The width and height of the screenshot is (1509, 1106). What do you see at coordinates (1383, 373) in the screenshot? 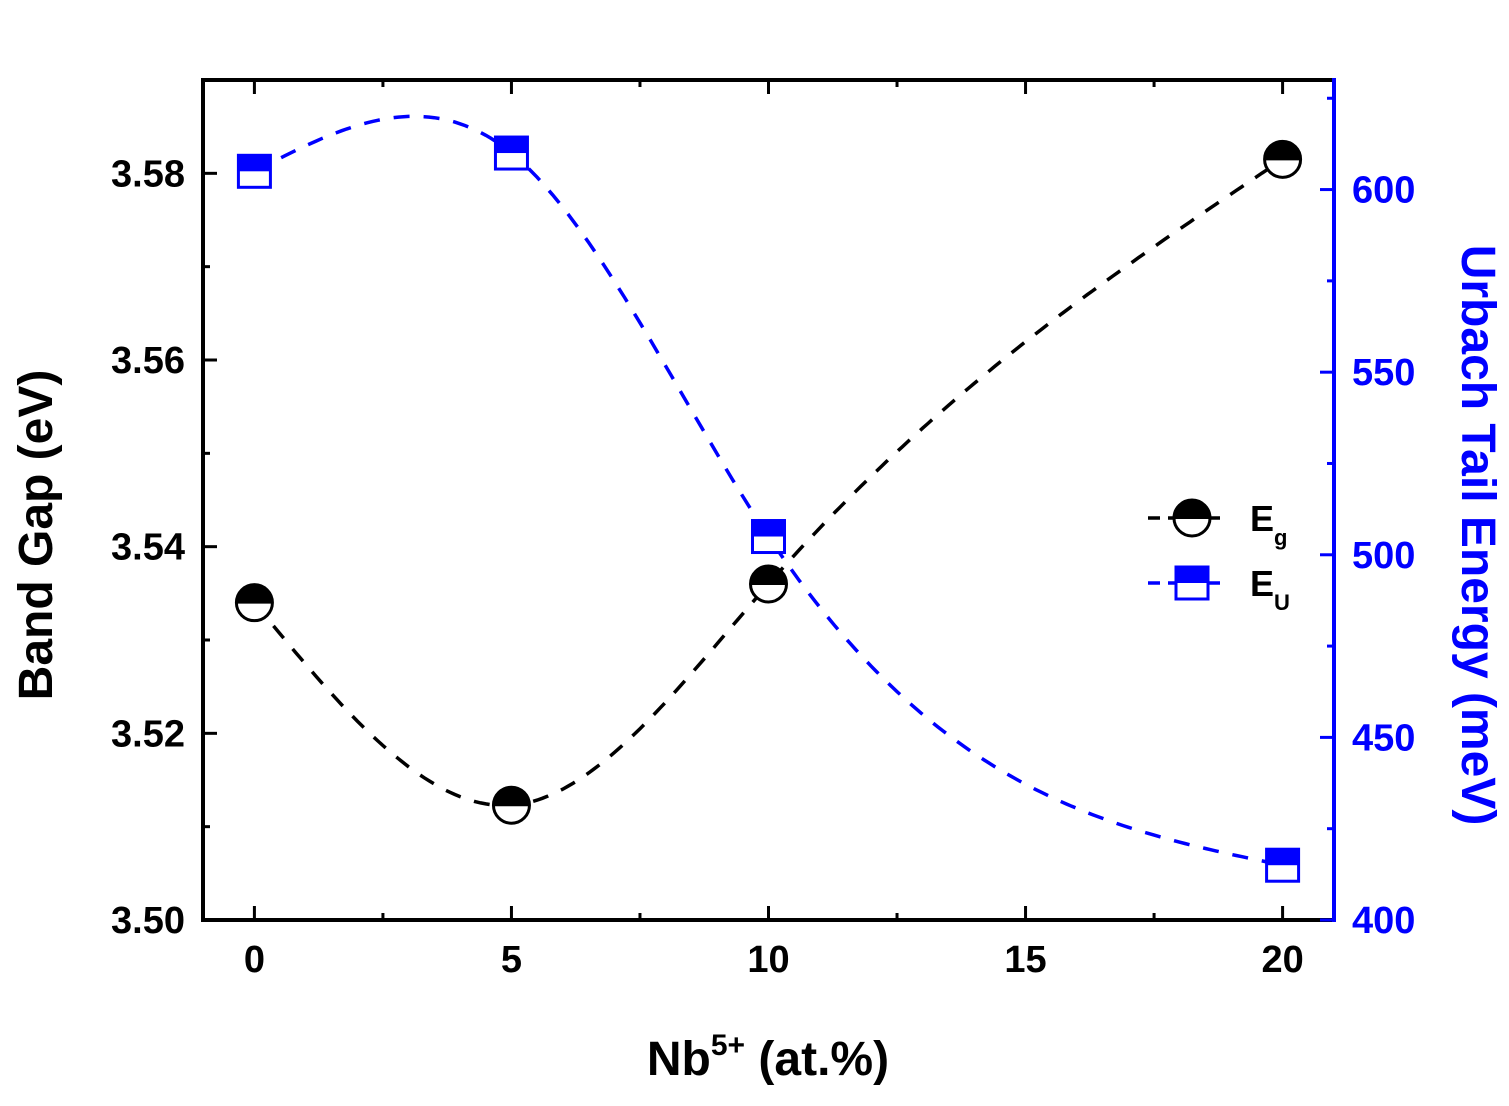
I see `y-right-tick-label: 550` at bounding box center [1383, 373].